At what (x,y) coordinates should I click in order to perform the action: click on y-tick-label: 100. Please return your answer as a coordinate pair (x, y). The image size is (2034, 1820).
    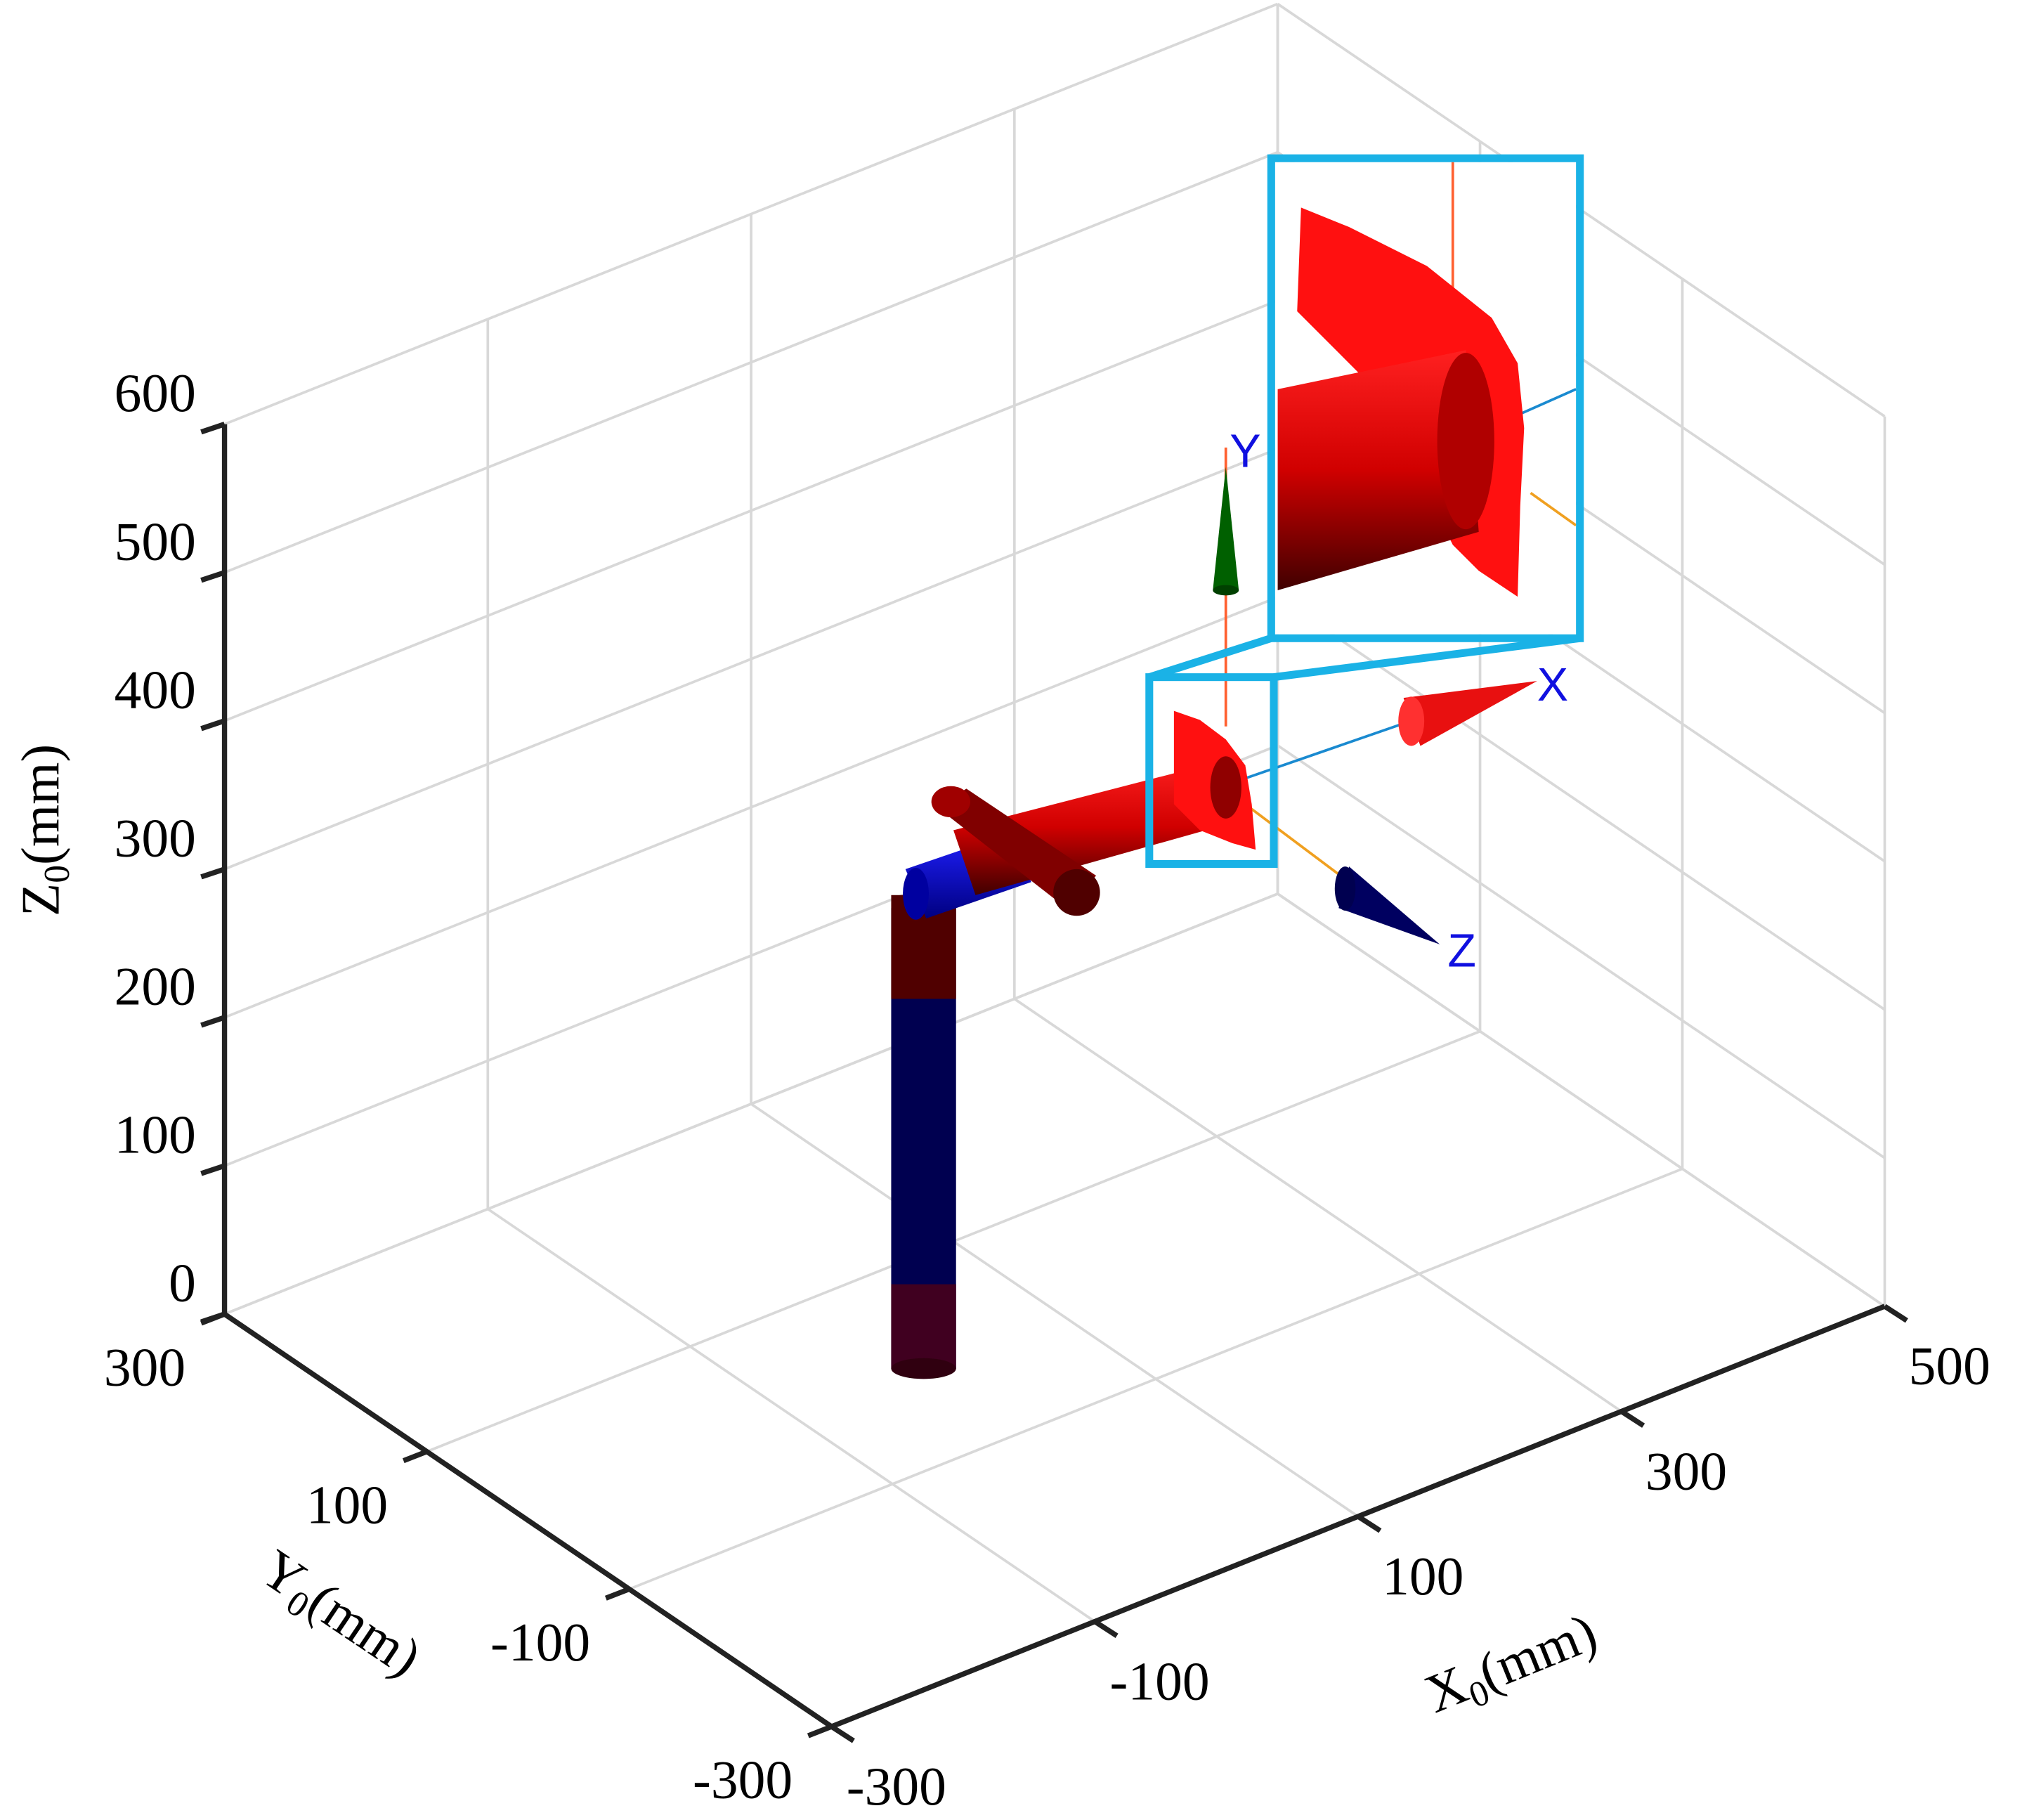
    Looking at the image, I should click on (347, 1505).